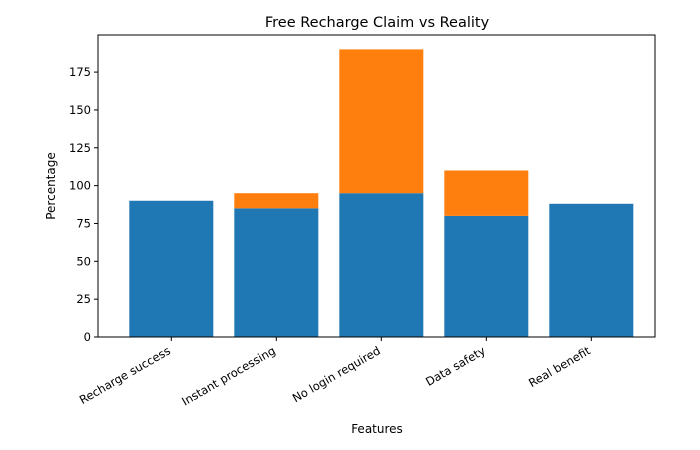  I want to click on x-axis-label: Features, so click(377, 429).